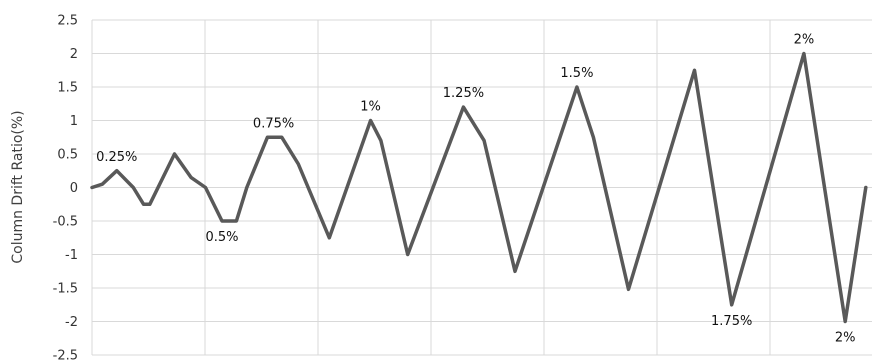 This screenshot has width=872, height=363. I want to click on y-tick-label: 2, so click(74, 54).